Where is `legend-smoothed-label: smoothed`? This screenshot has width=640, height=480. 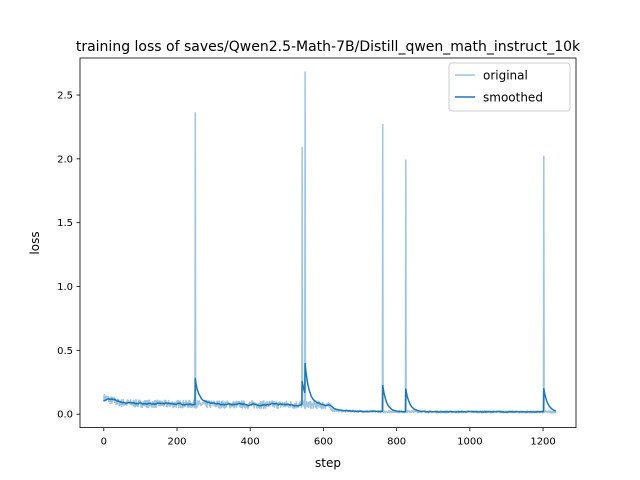
legend-smoothed-label: smoothed is located at coordinates (513, 98).